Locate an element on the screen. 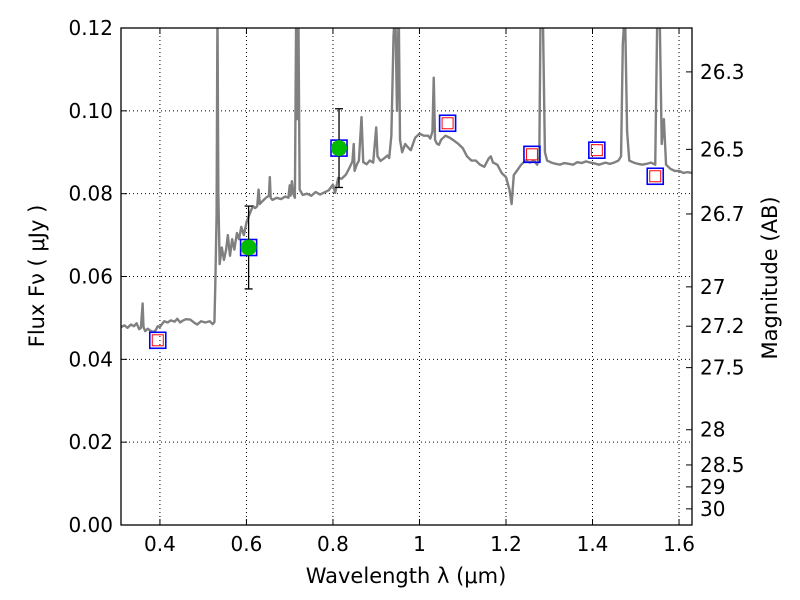 This screenshot has height=600, width=800. y-tick-label: 0.06 is located at coordinates (90, 277).